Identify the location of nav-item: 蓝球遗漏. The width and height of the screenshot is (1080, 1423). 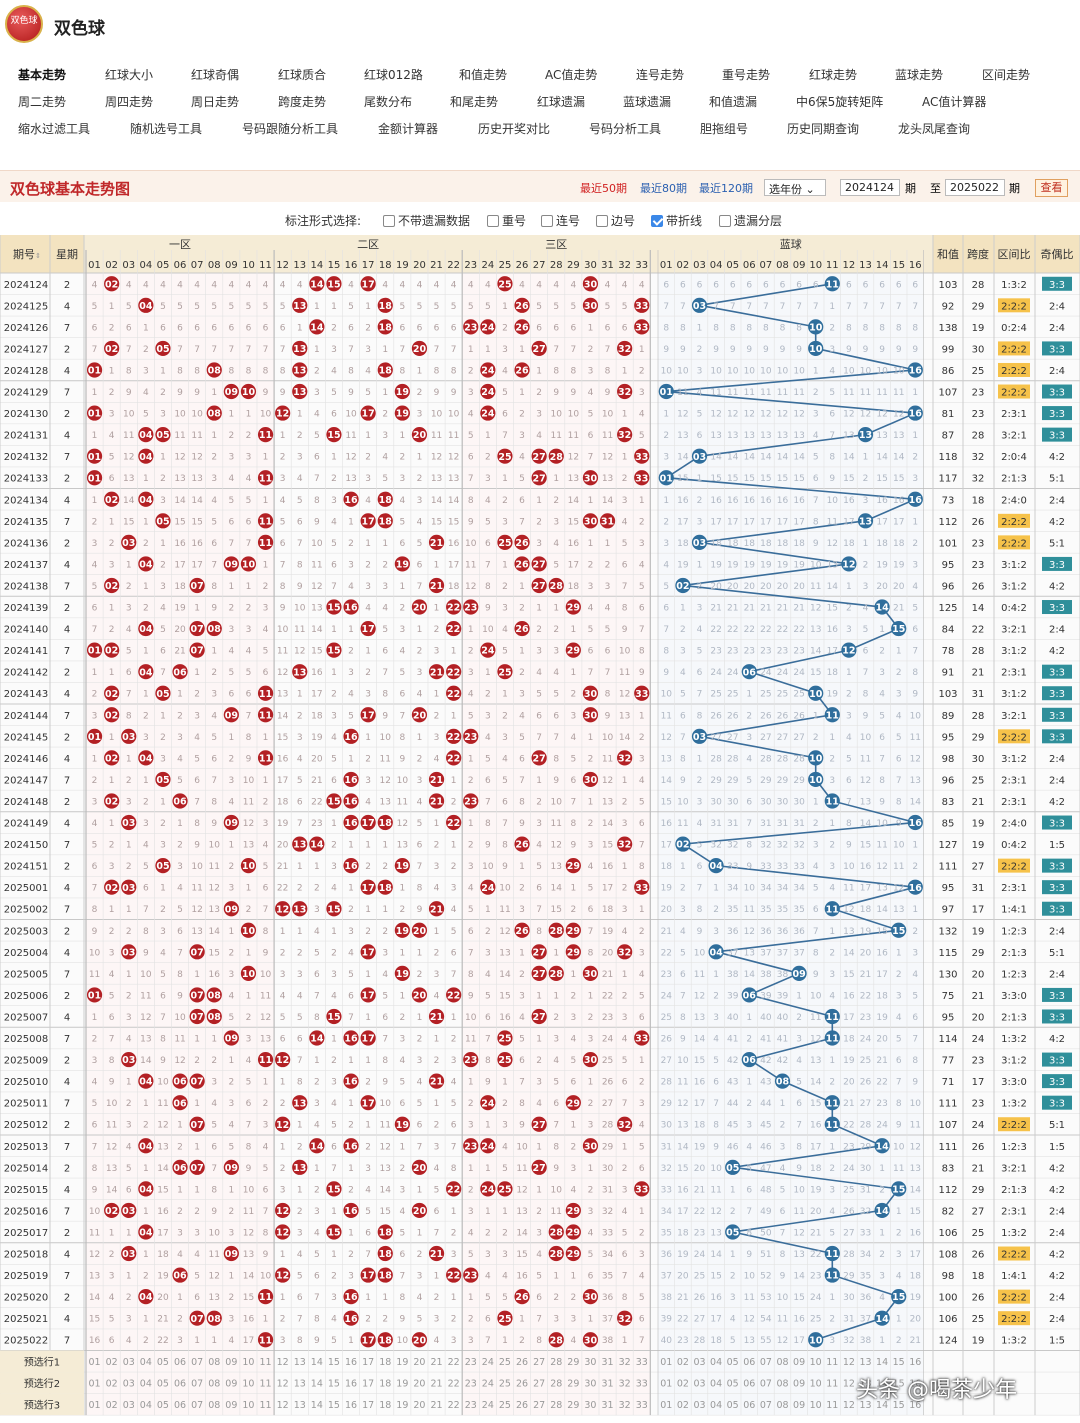
(647, 101).